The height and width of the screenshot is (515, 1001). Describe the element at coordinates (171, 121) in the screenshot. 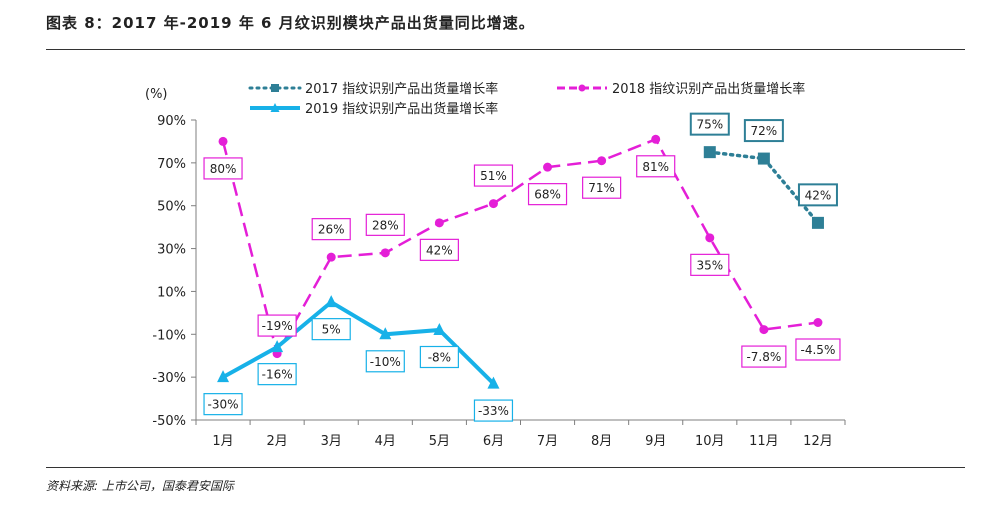

I see `y-tick-label: 90%` at that location.